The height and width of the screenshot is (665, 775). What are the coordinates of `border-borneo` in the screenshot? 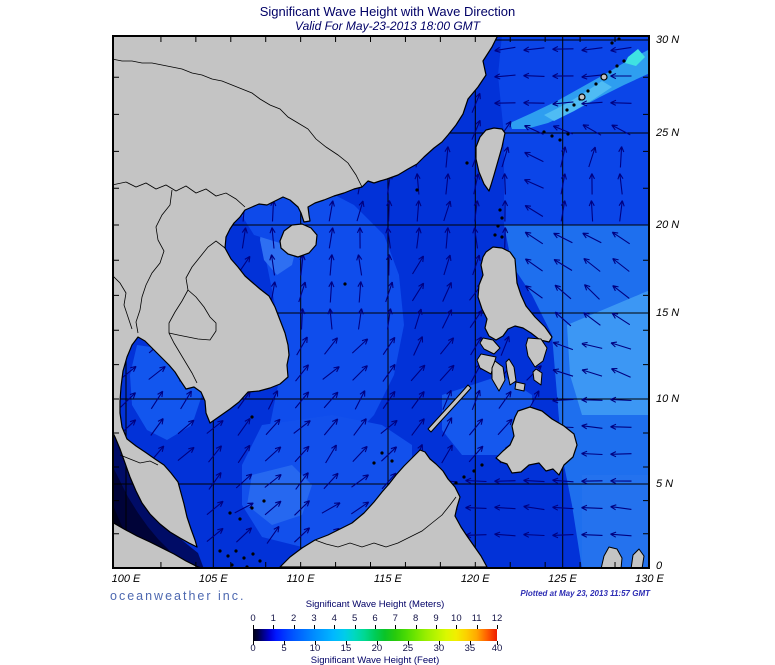 It's located at (385, 522).